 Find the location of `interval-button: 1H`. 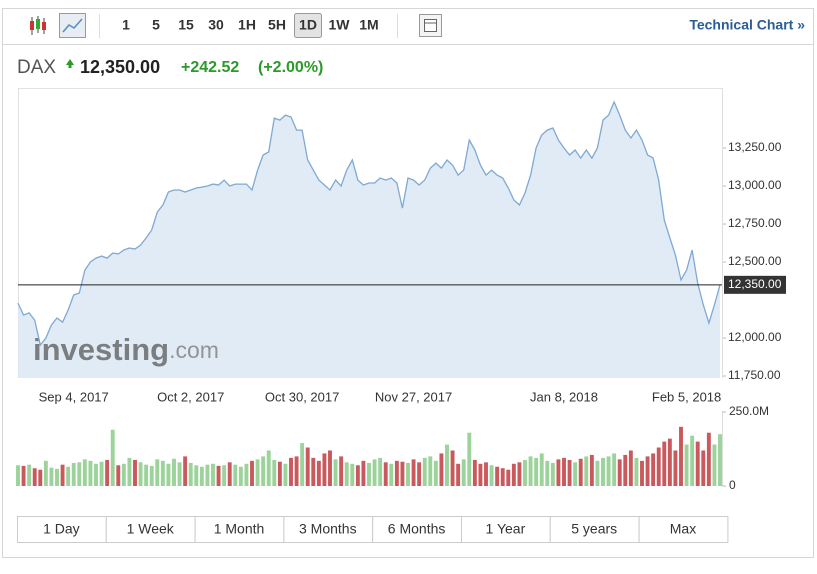

interval-button: 1H is located at coordinates (247, 25).